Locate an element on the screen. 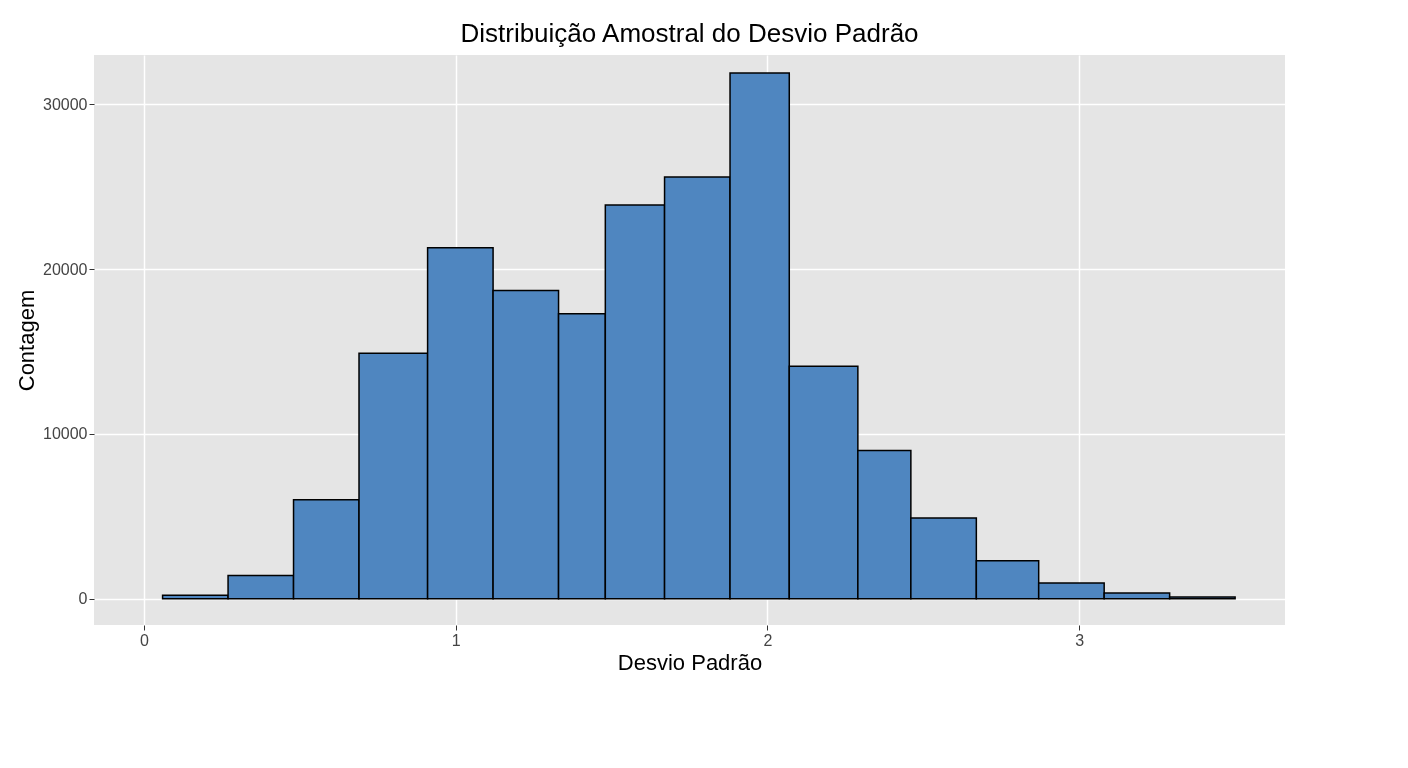  x-axis-title: Desvio Padrão is located at coordinates (690, 662).